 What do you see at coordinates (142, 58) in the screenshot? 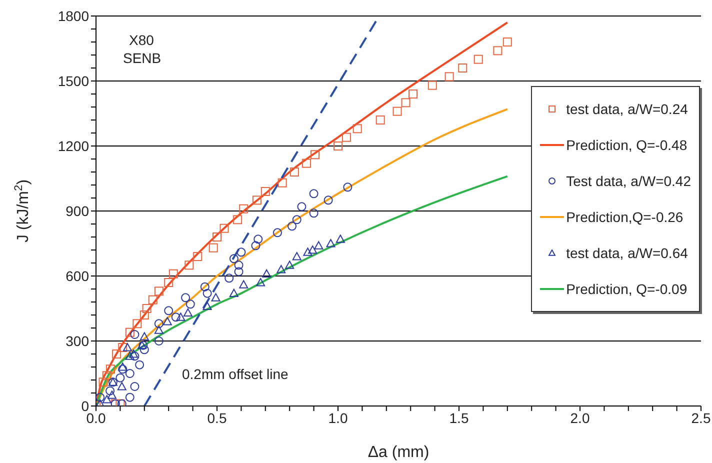
I see `annotation: SENB` at bounding box center [142, 58].